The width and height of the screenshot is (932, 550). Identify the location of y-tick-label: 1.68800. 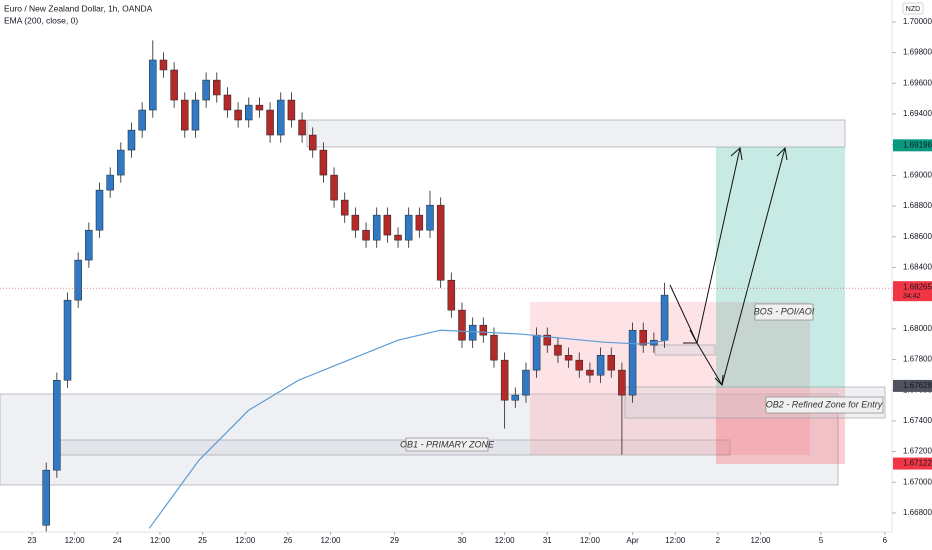
(917, 205).